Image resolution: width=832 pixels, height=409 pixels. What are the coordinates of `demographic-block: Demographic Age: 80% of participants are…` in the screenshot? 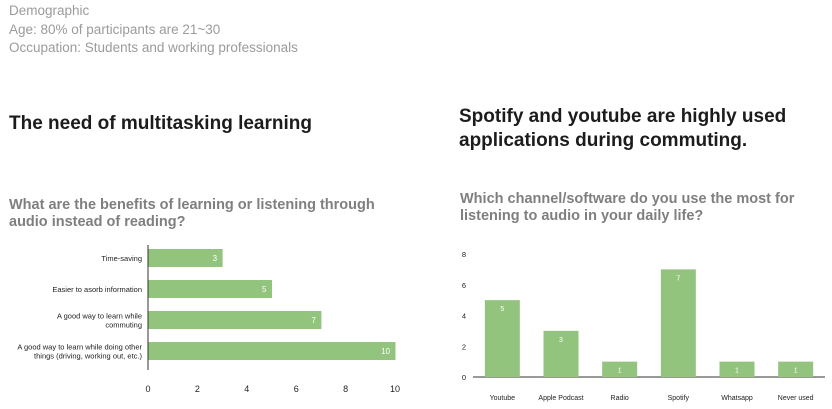 It's located at (153, 30).